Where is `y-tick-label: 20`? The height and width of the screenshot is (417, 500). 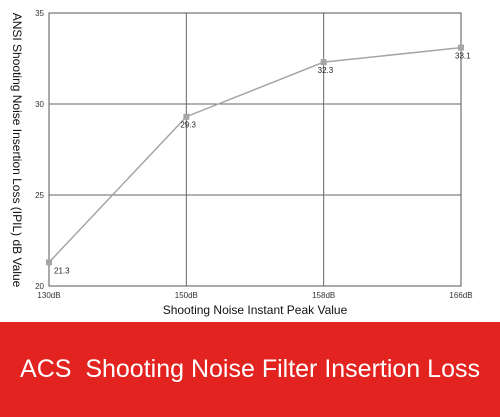
y-tick-label: 20 is located at coordinates (39, 286).